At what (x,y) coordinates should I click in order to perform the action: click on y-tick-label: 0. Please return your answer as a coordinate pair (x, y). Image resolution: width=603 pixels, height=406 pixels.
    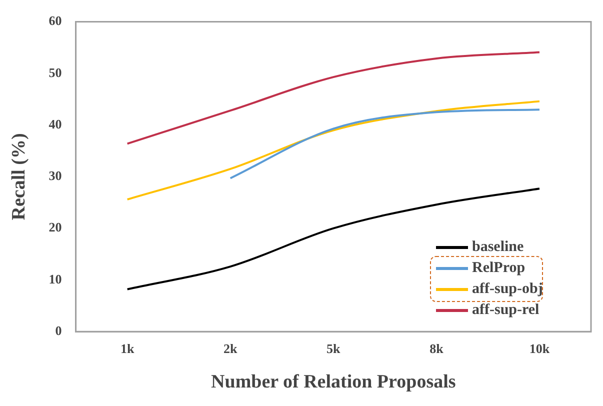
    Looking at the image, I should click on (58, 330).